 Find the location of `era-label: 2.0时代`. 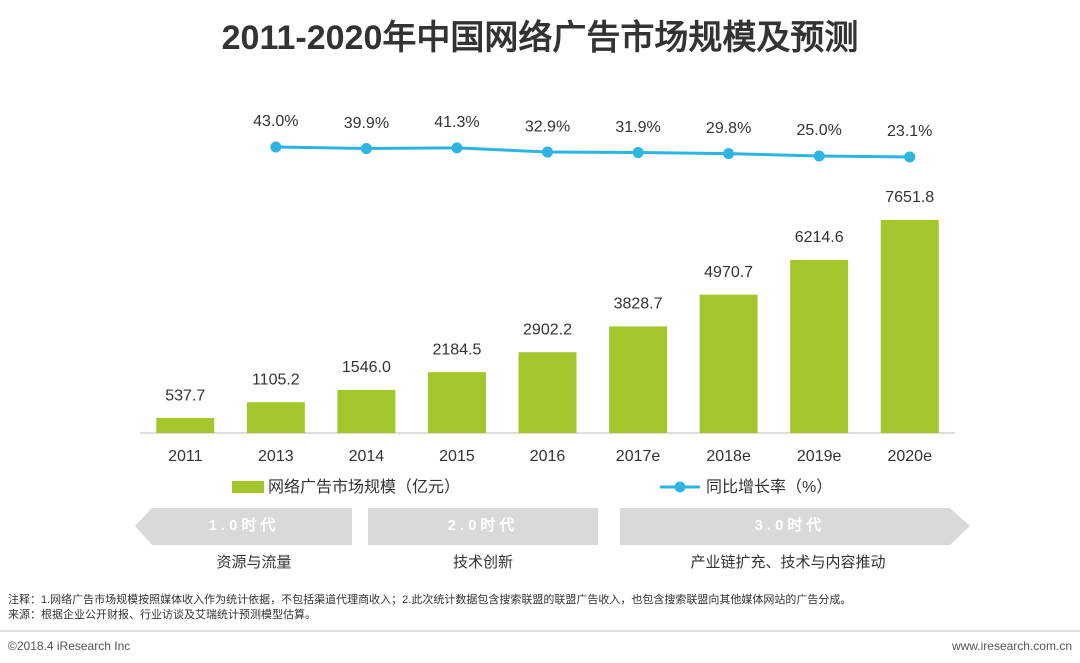

era-label: 2.0时代 is located at coordinates (483, 525).